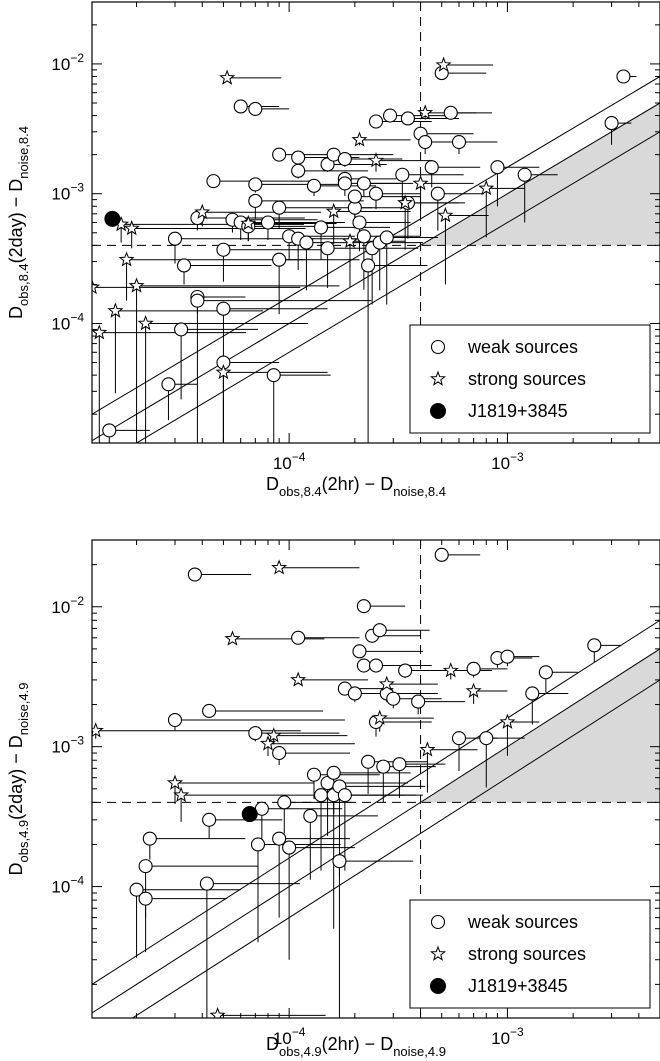 The height and width of the screenshot is (1061, 660). I want to click on y-tick-label: 10⁻³, so click(67, 192).